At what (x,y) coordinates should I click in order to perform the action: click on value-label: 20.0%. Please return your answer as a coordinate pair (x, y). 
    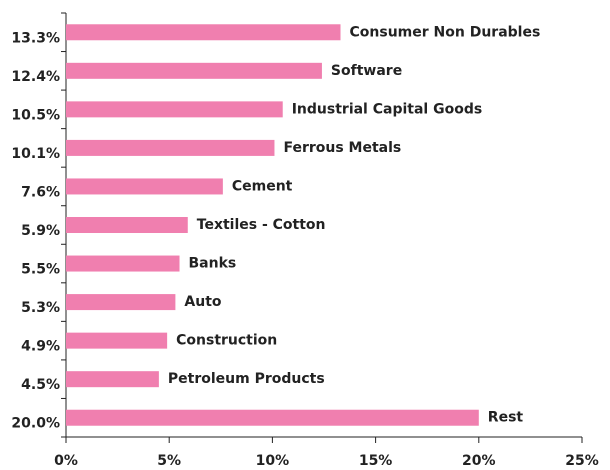
    Looking at the image, I should click on (35, 424).